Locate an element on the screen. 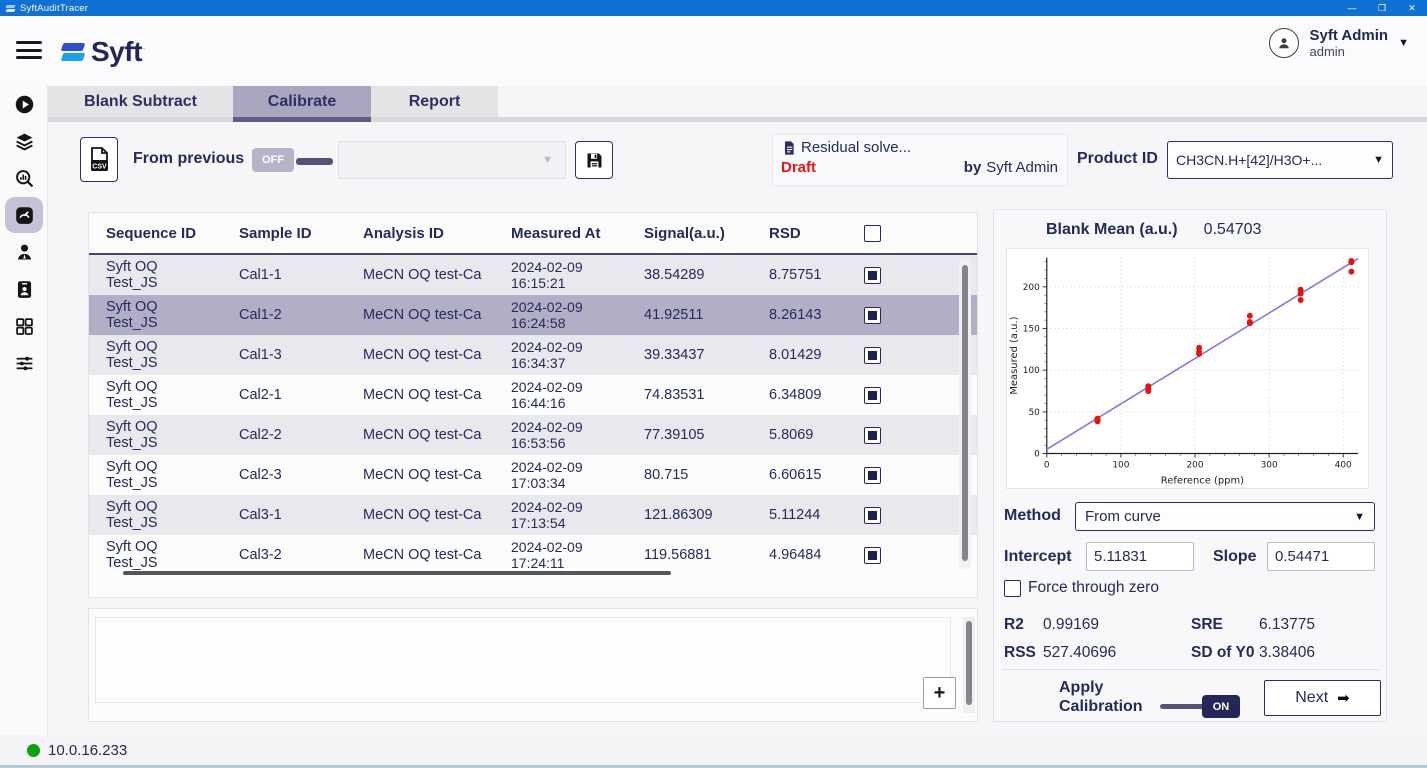 The image size is (1427, 768). sidebar-nav is located at coordinates (24, 410).